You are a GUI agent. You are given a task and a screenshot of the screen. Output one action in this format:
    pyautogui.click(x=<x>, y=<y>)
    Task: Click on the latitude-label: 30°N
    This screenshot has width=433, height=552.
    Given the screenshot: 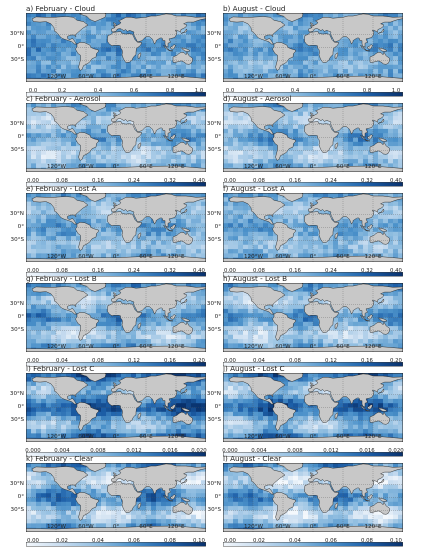 What is the action you would take?
    pyautogui.click(x=214, y=34)
    